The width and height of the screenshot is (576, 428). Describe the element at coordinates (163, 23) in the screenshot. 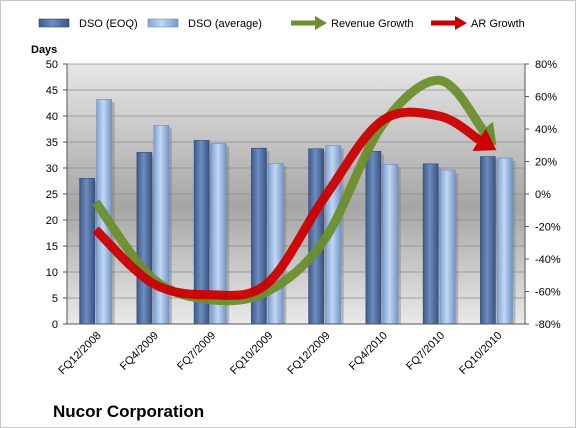

I see `legend-swatch-dsoaverage` at that location.